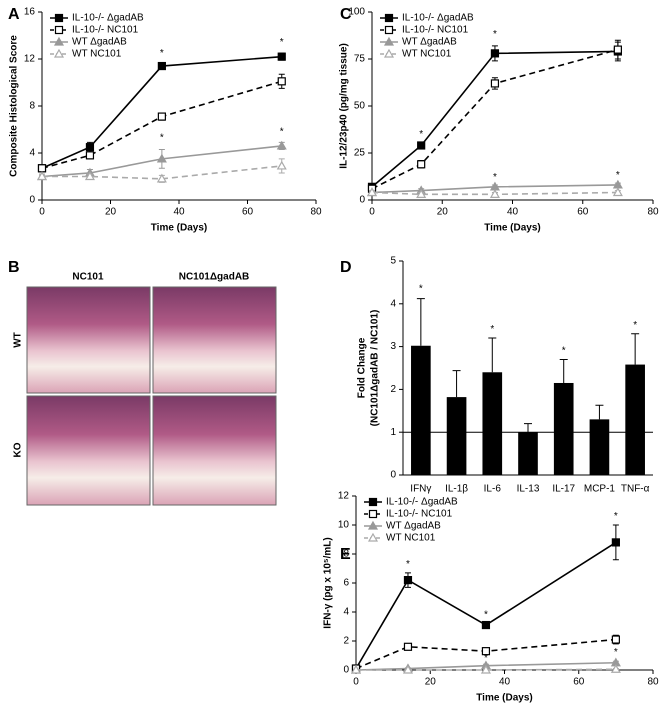 The image size is (660, 708). I want to click on panel-label: E, so click(345, 554).